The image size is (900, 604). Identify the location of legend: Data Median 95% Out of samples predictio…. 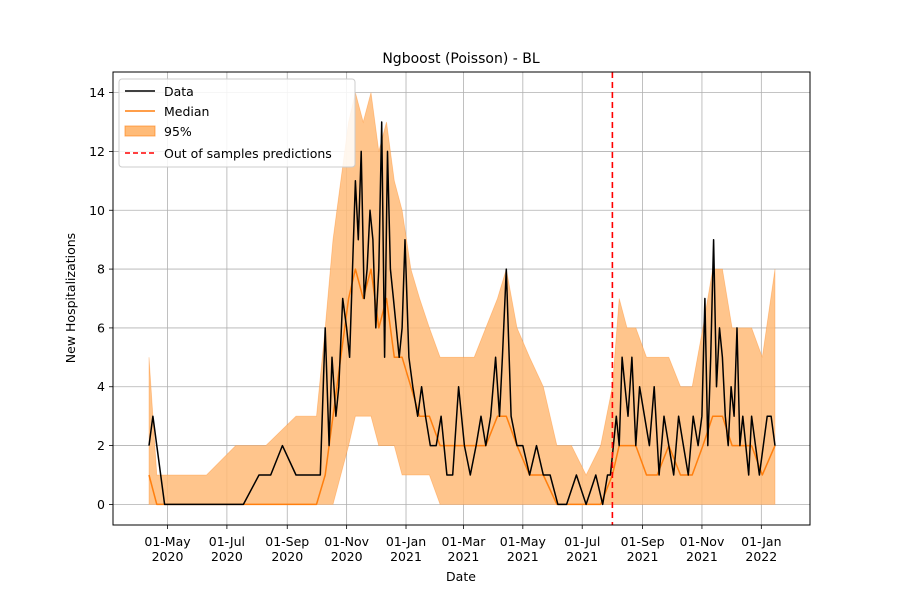
(237, 123).